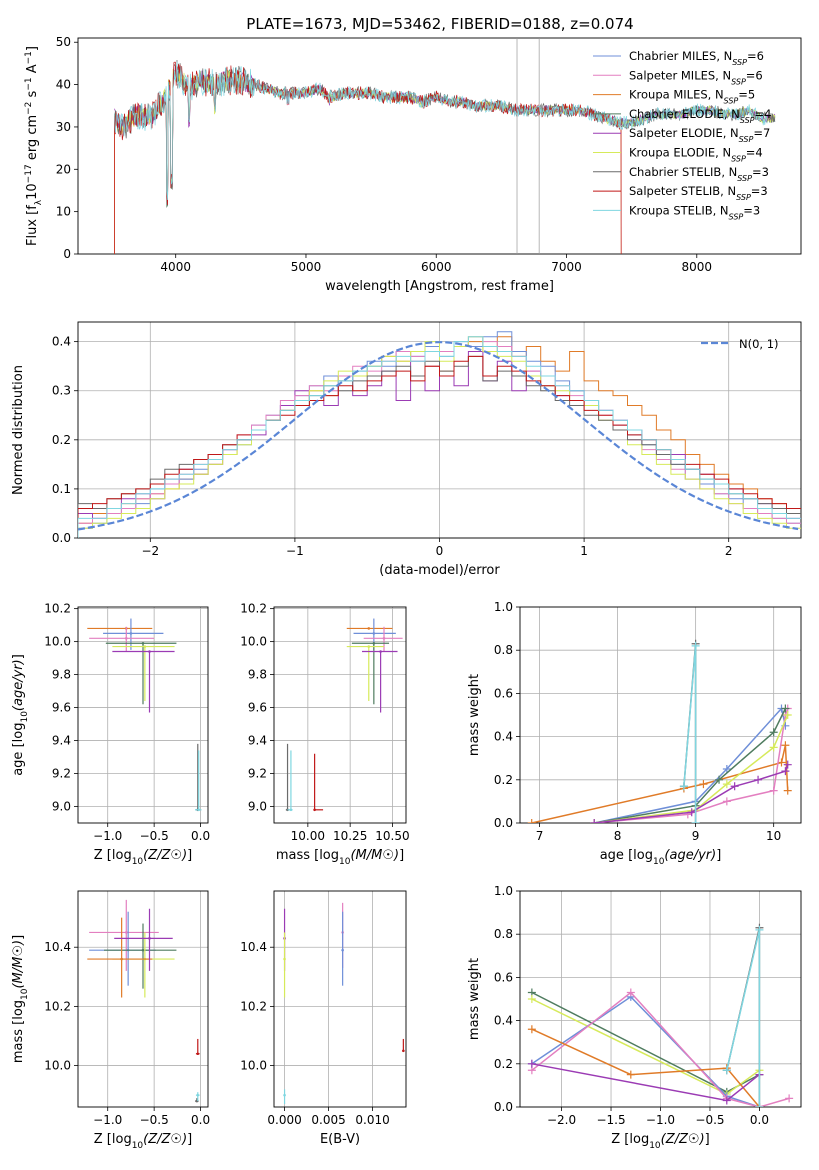 The width and height of the screenshot is (819, 1170). What do you see at coordinates (436, 267) in the screenshot?
I see `tick-label-x: 6000` at bounding box center [436, 267].